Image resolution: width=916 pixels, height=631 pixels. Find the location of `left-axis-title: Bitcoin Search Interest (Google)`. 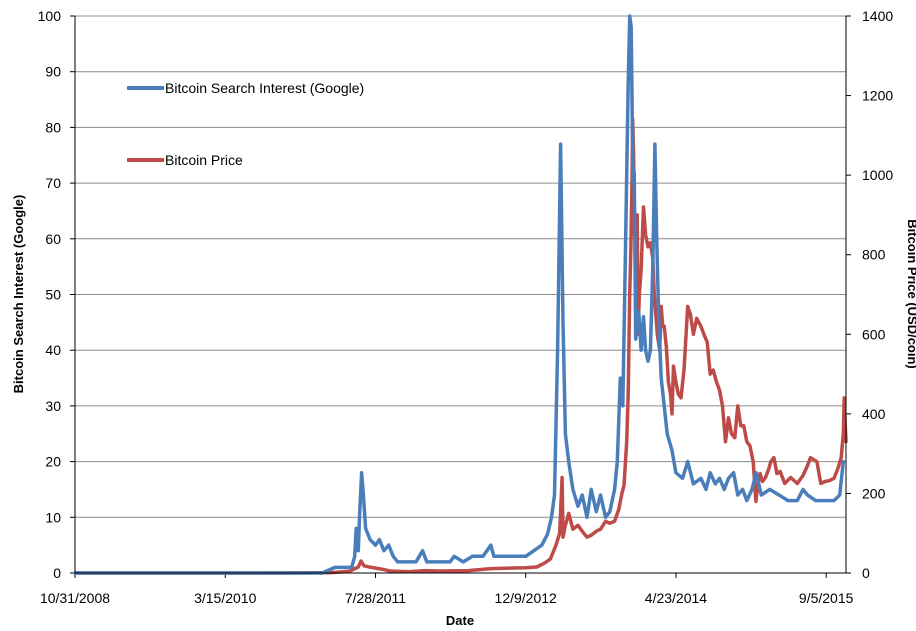

left-axis-title: Bitcoin Search Interest (Google) is located at coordinates (18, 294).